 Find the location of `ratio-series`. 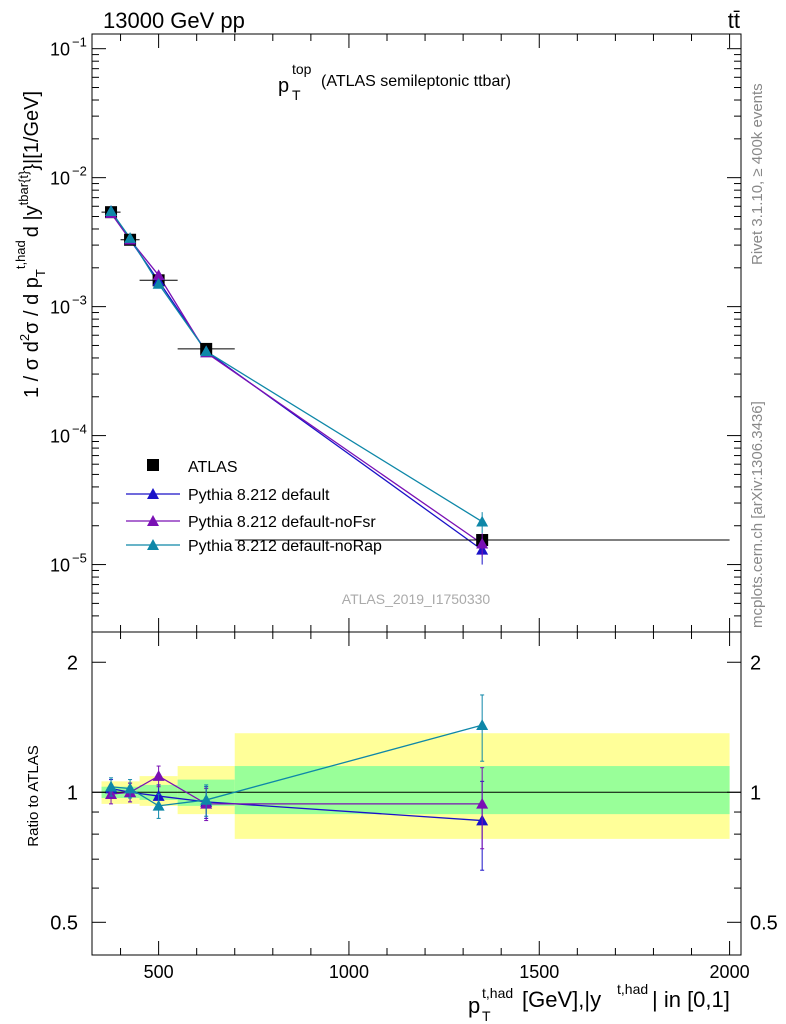

ratio-series is located at coordinates (297, 782).